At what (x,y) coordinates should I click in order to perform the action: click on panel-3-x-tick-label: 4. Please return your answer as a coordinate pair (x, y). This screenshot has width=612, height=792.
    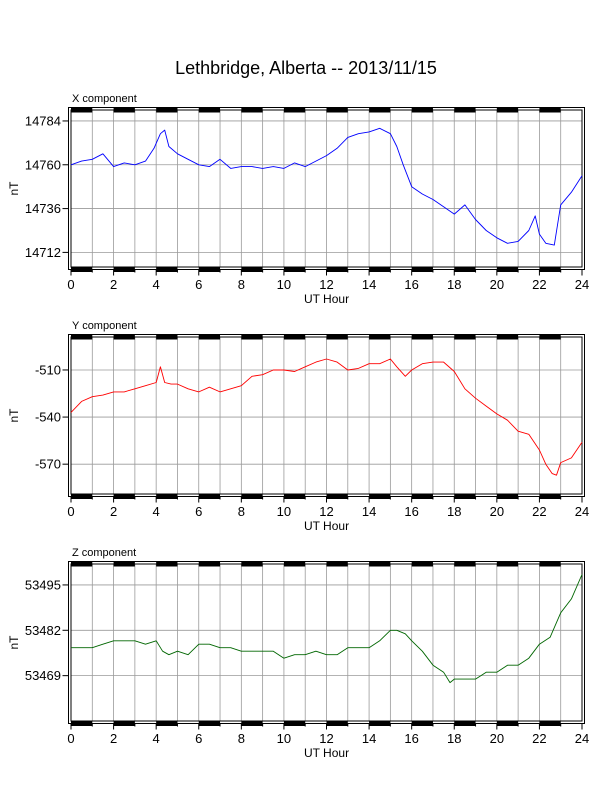
    Looking at the image, I should click on (156, 738).